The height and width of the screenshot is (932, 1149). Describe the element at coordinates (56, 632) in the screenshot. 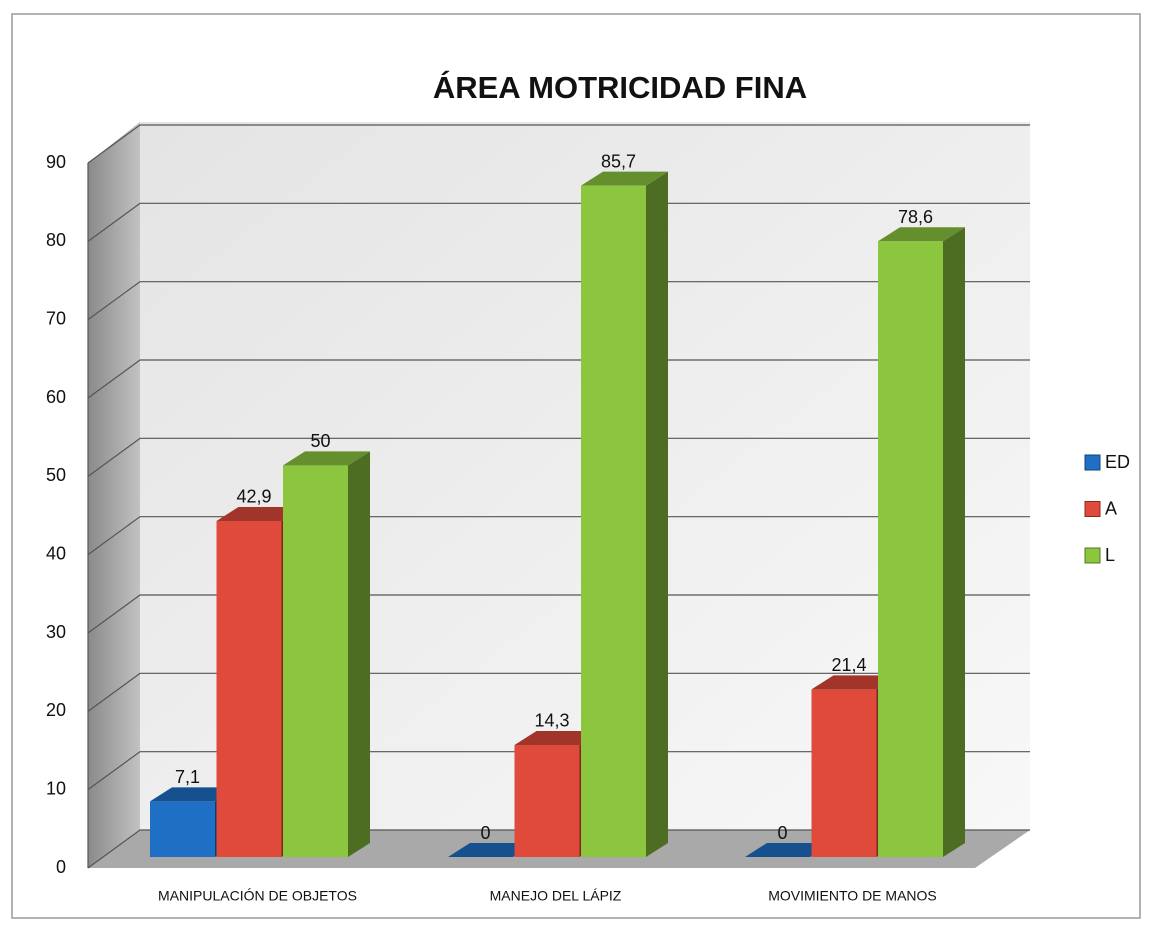

I see `y-tick-label: 30` at that location.